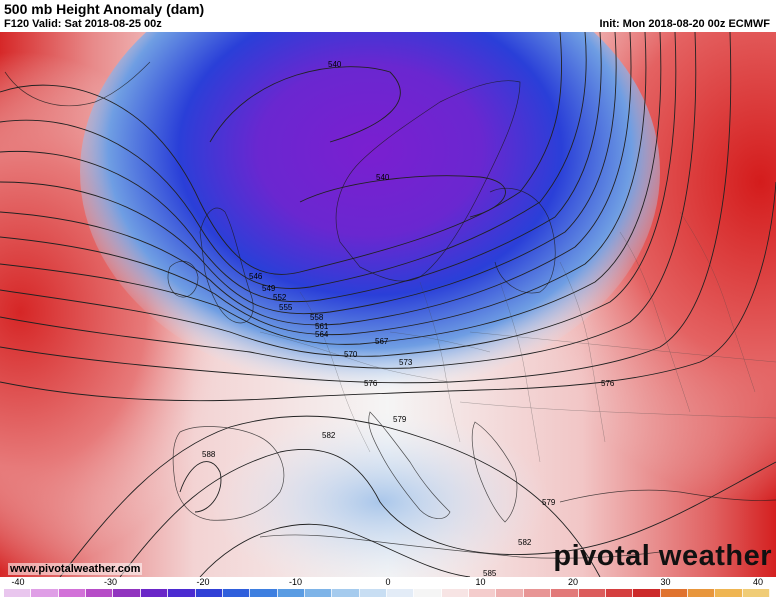 This screenshot has width=776, height=600. I want to click on italy-coast, so click(409, 465).